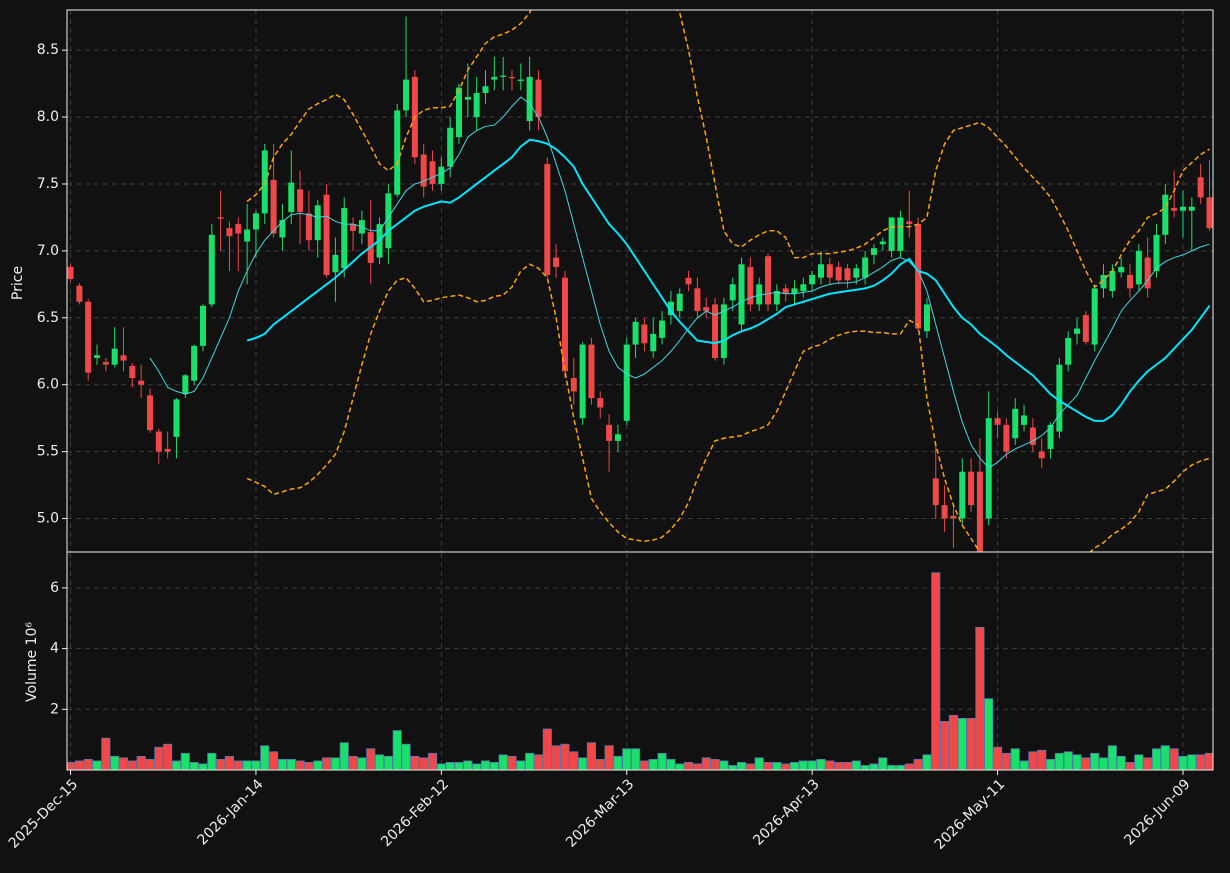 This screenshot has height=873, width=1230. I want to click on y-tick-label: 6.0, so click(48, 385).